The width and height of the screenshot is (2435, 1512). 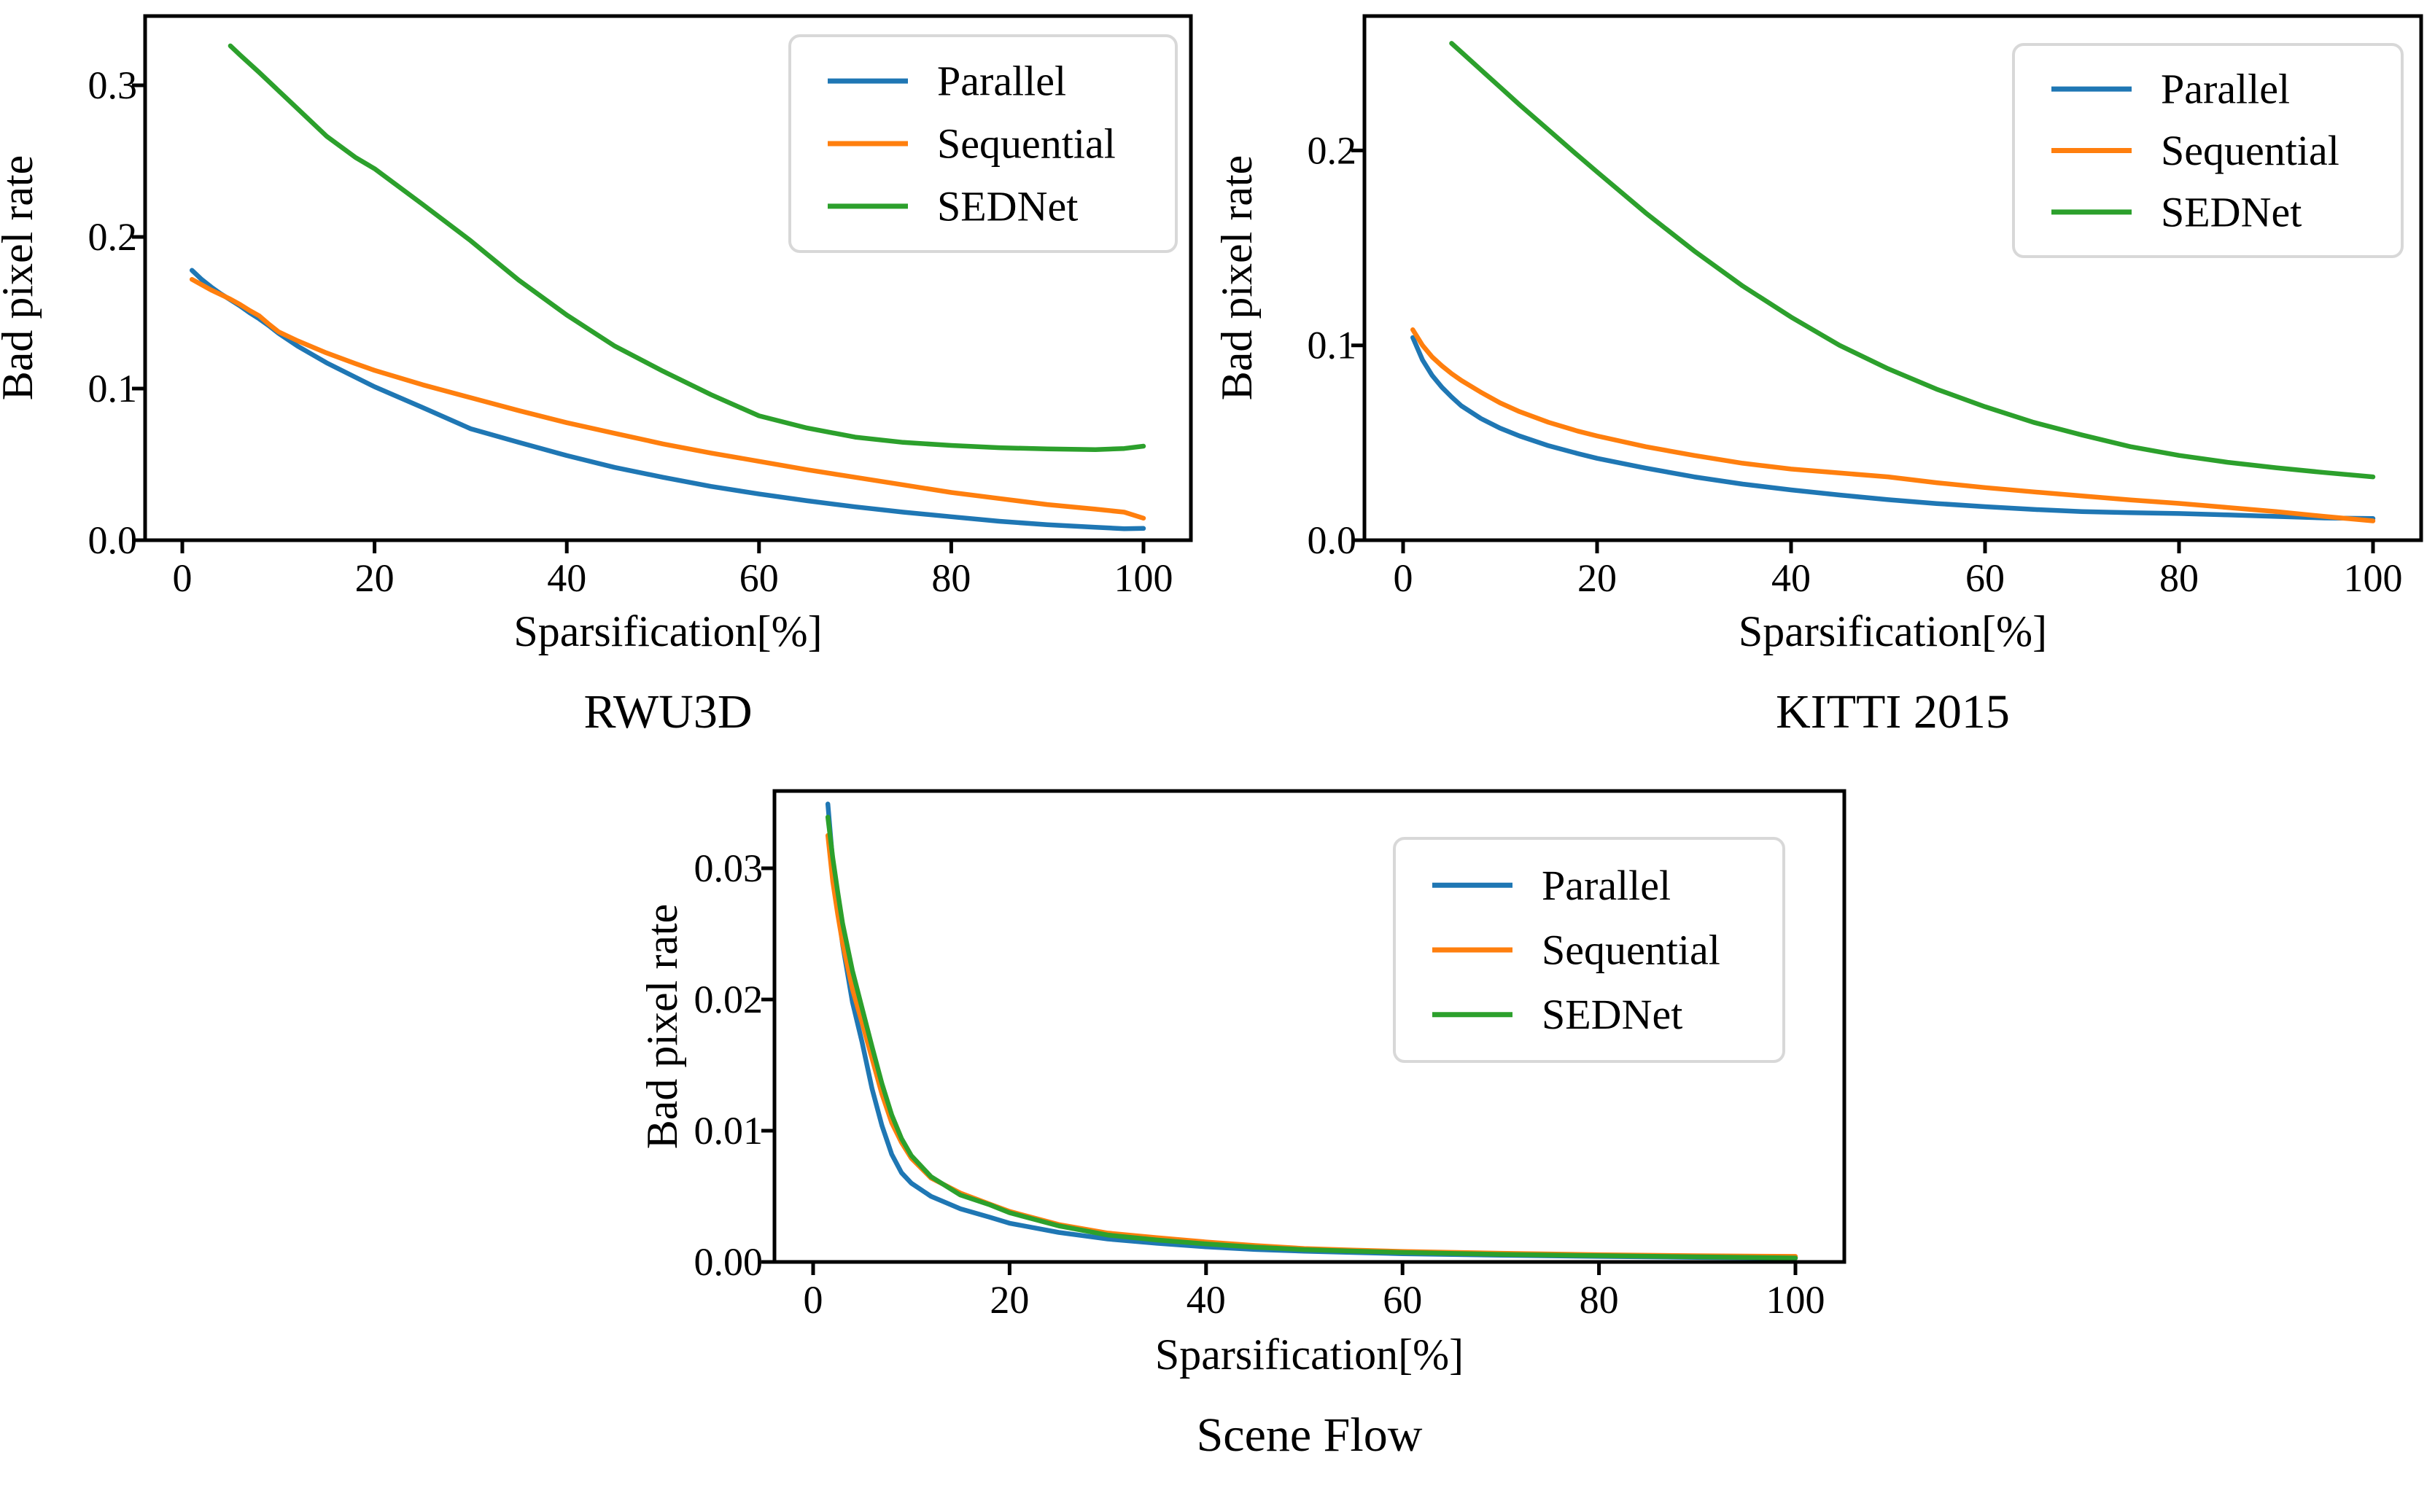 I want to click on y-tick-label: 0.02, so click(x=729, y=999).